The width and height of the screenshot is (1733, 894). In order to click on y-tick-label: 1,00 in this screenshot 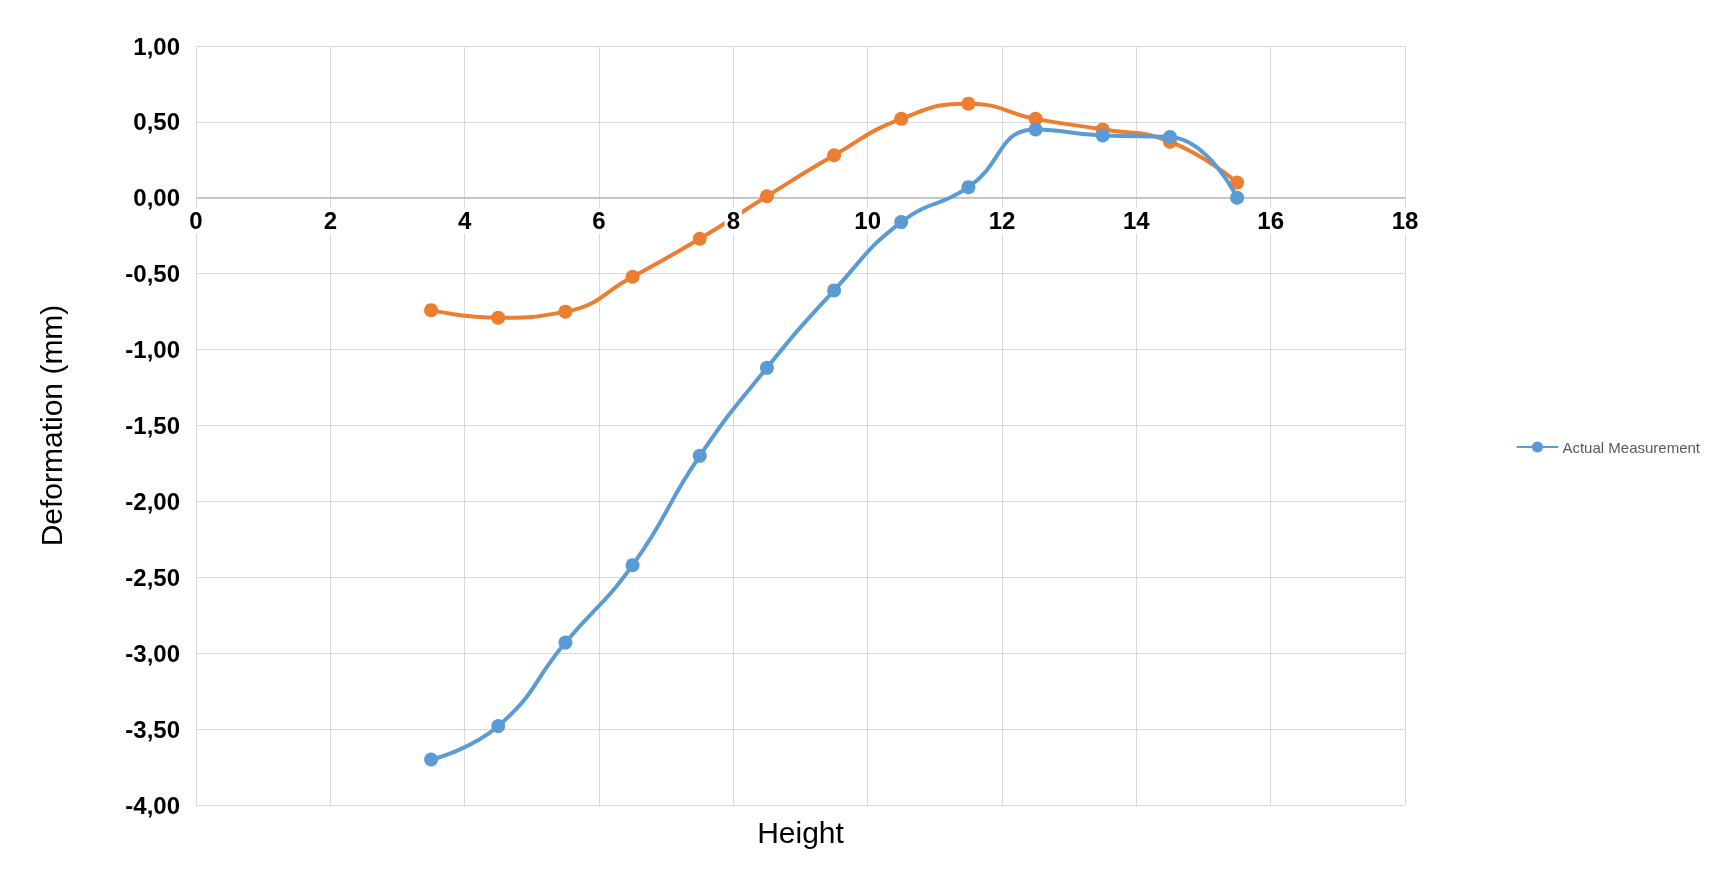, I will do `click(156, 46)`.